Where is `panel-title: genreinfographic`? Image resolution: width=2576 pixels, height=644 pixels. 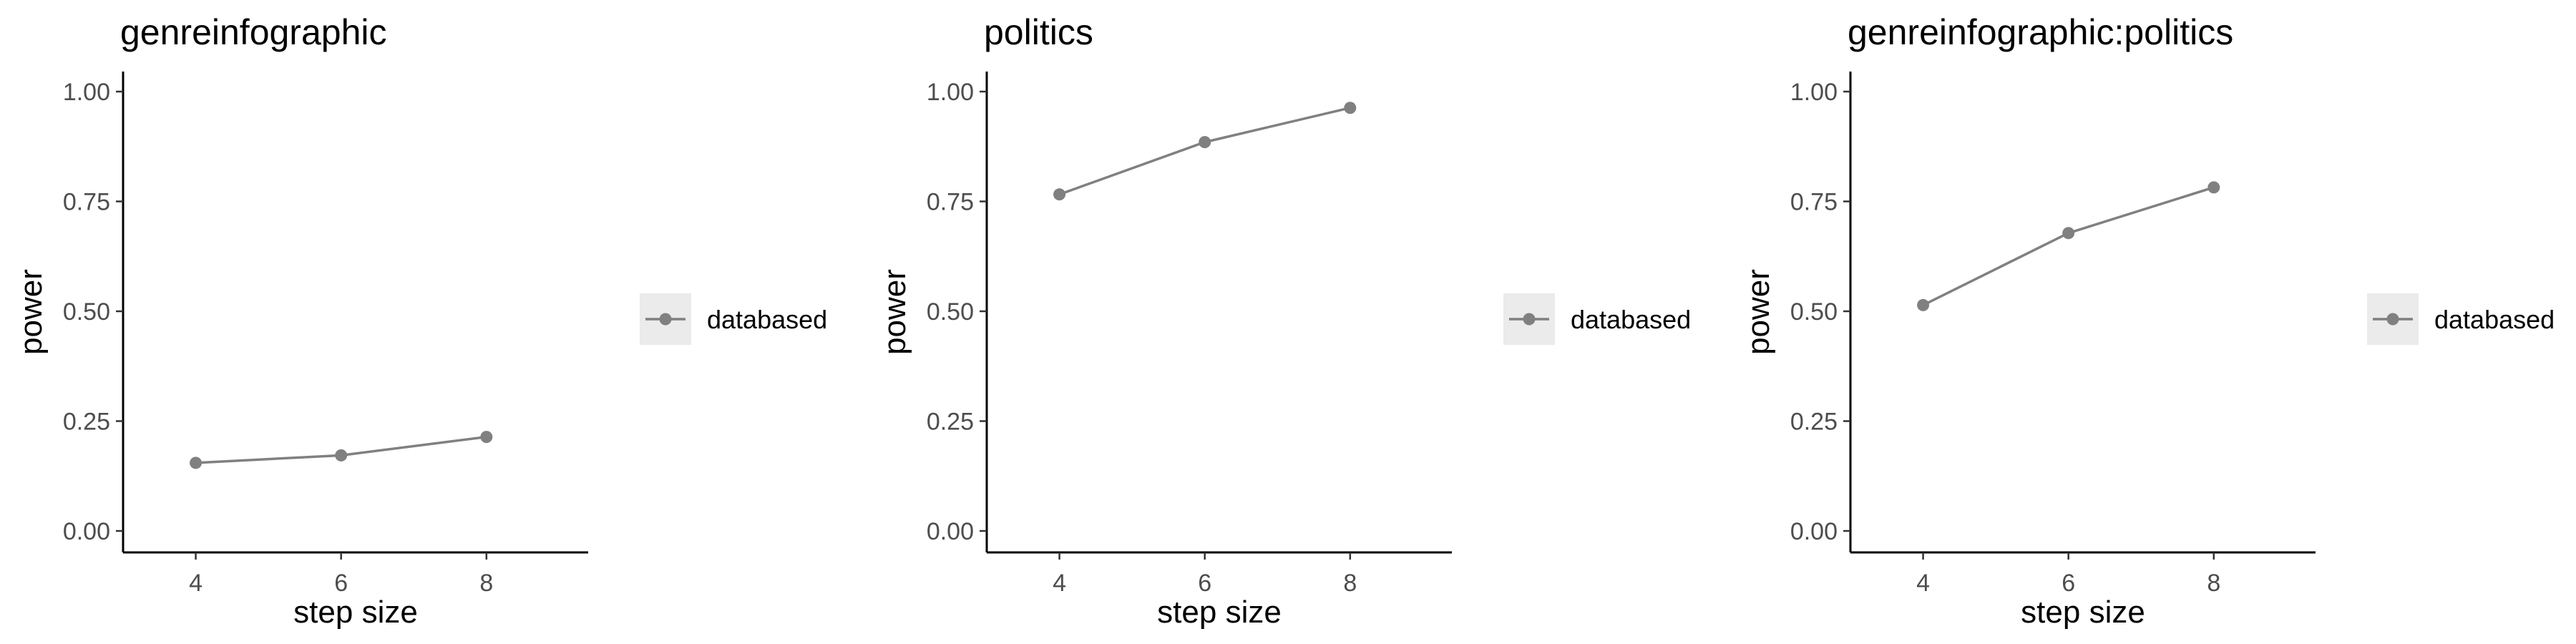 panel-title: genreinfographic is located at coordinates (253, 32).